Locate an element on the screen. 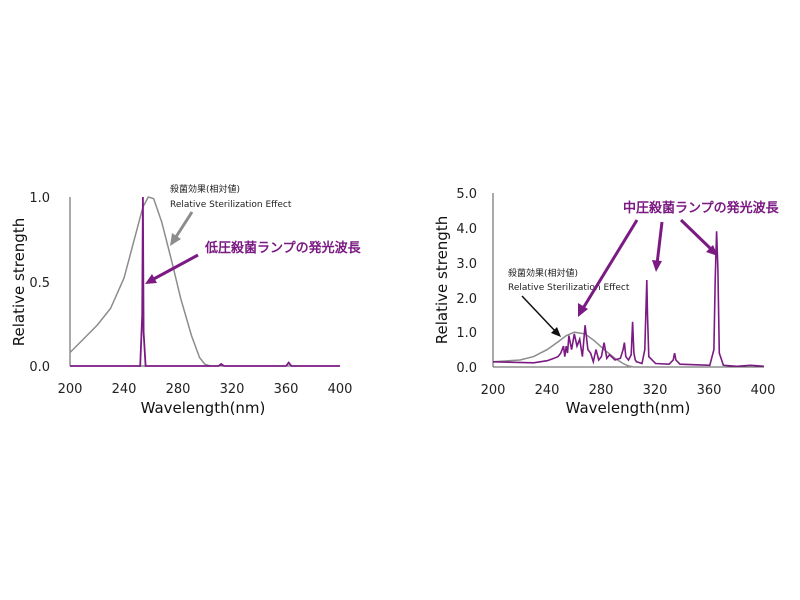  sterilization-effect-line is located at coordinates (140, 281).